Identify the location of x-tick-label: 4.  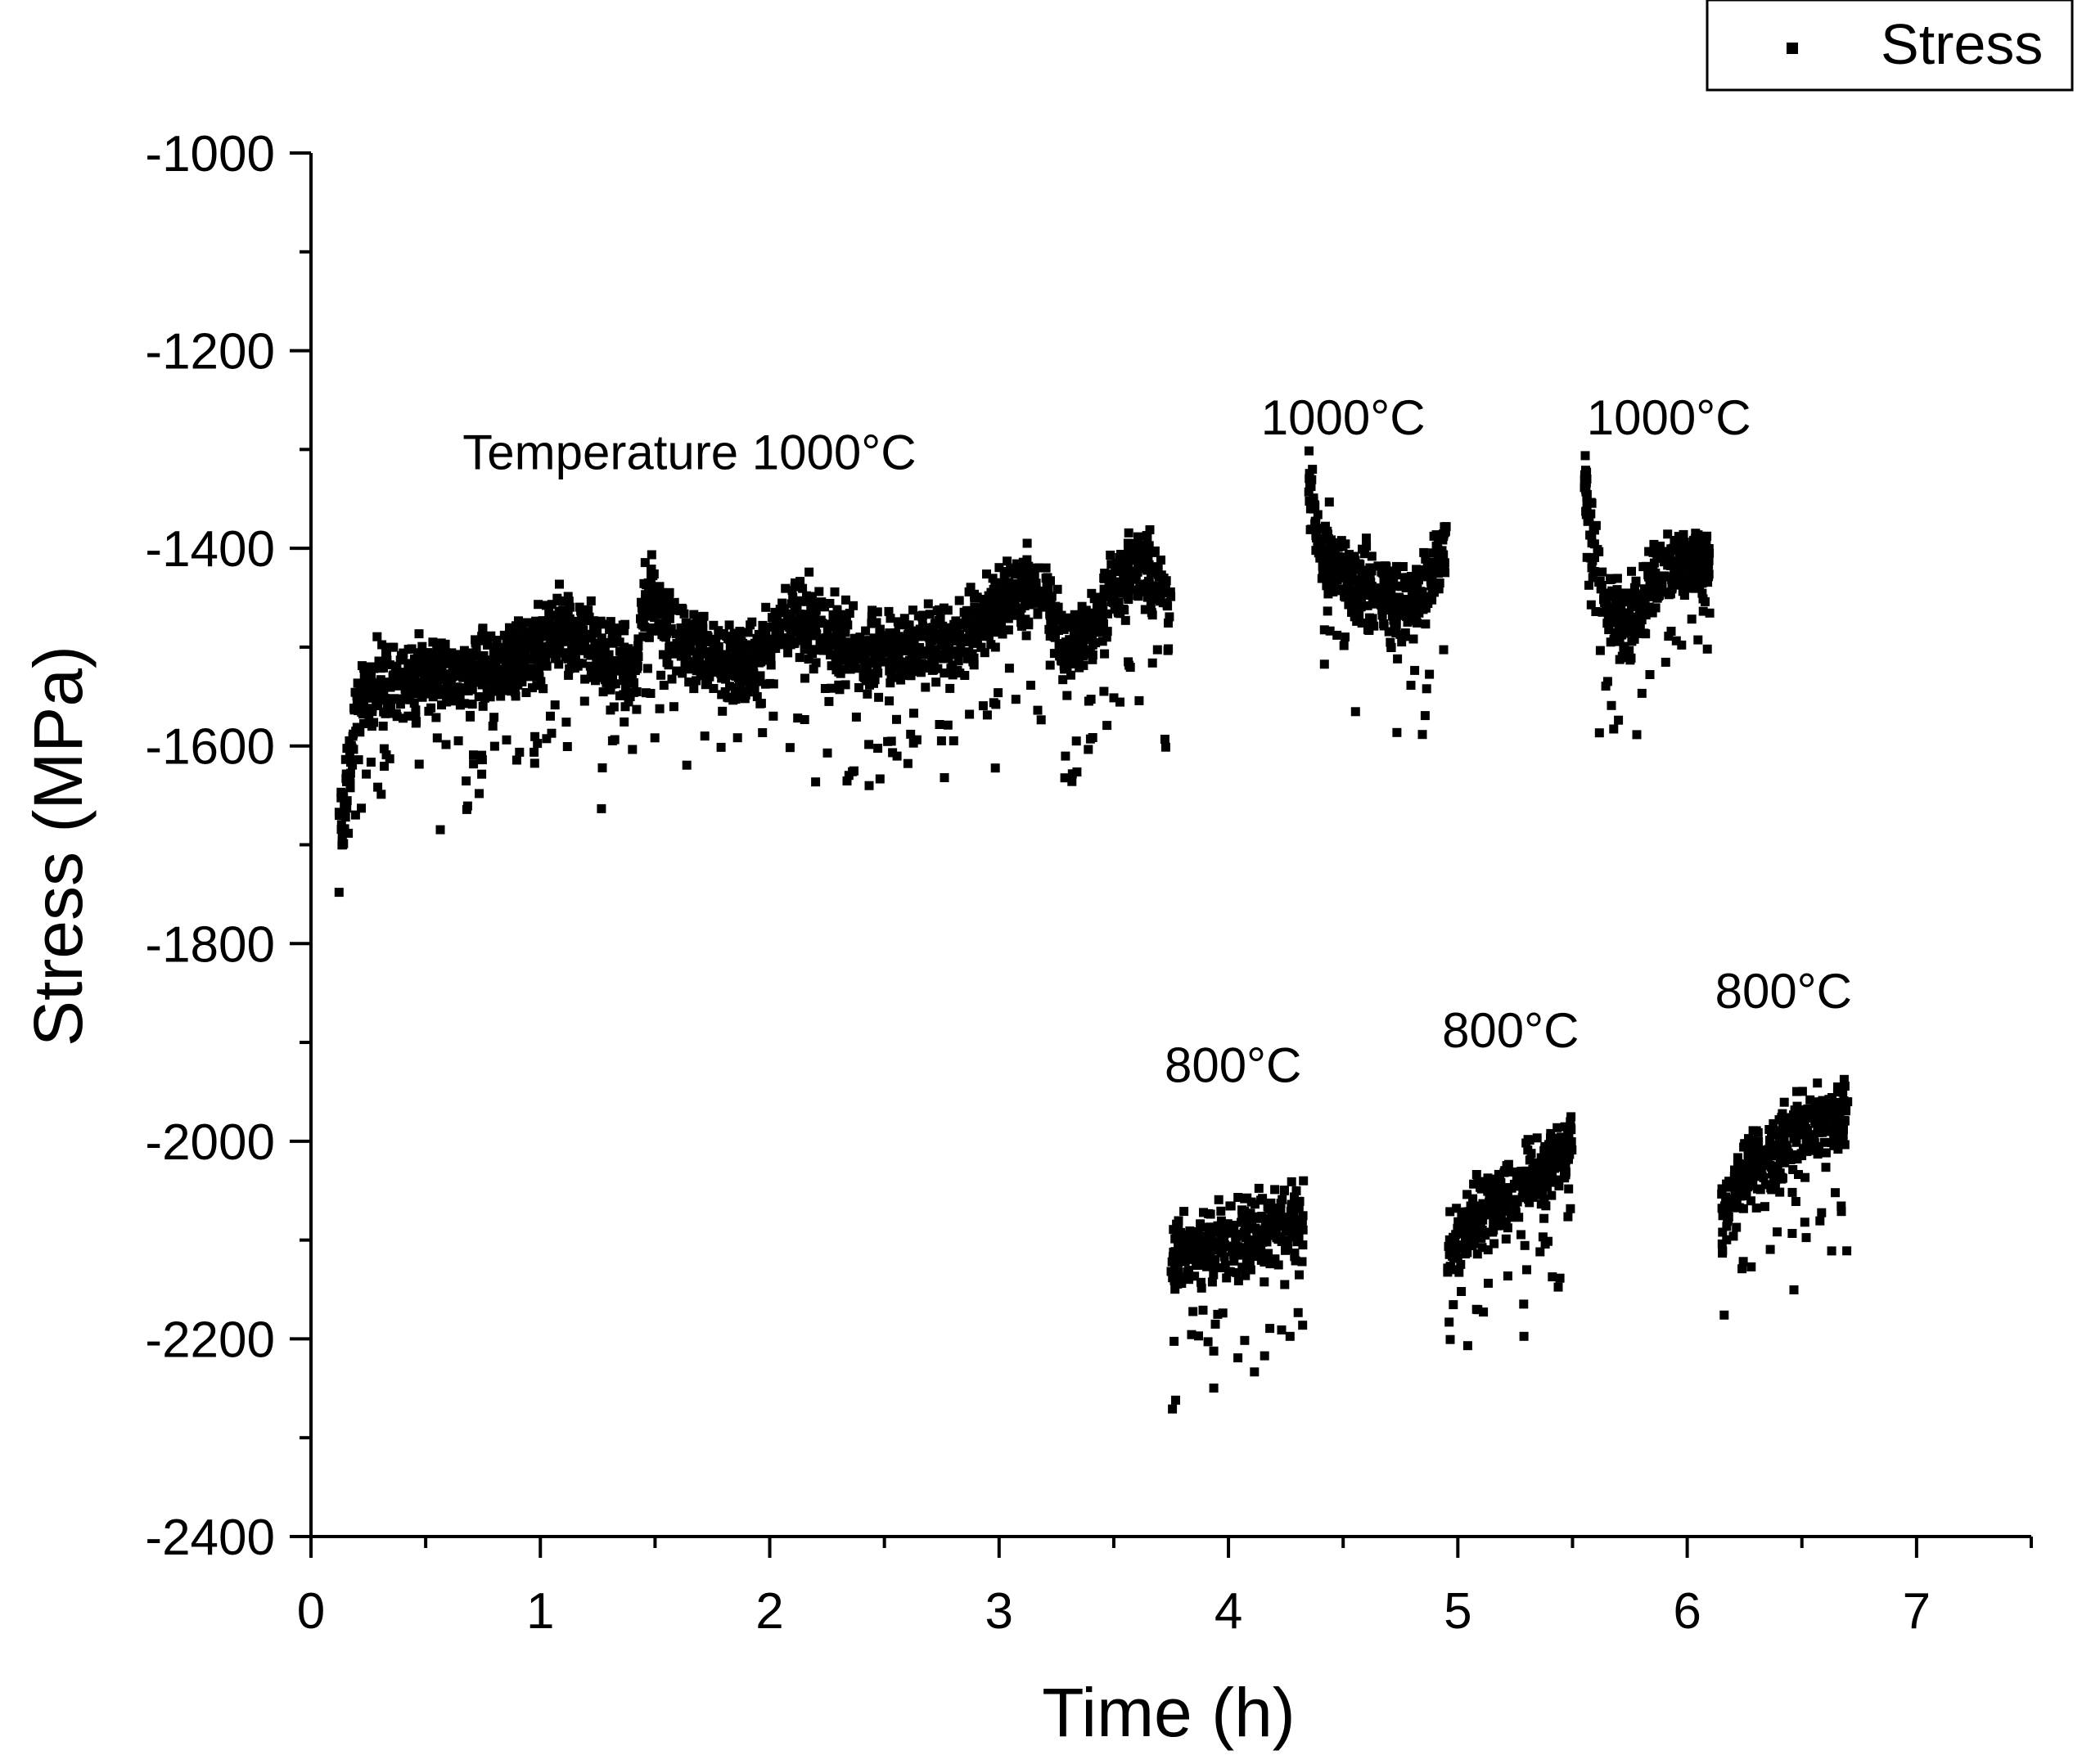
(1228, 1612).